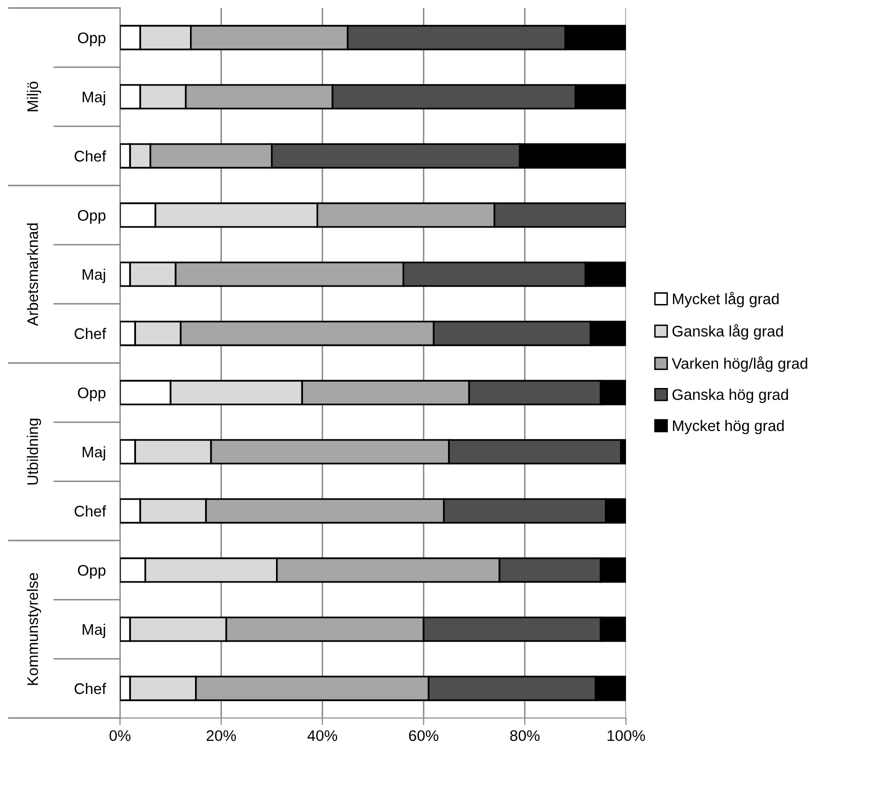 This screenshot has width=884, height=792. What do you see at coordinates (728, 427) in the screenshot?
I see `legend-label: Mycket hög grad` at bounding box center [728, 427].